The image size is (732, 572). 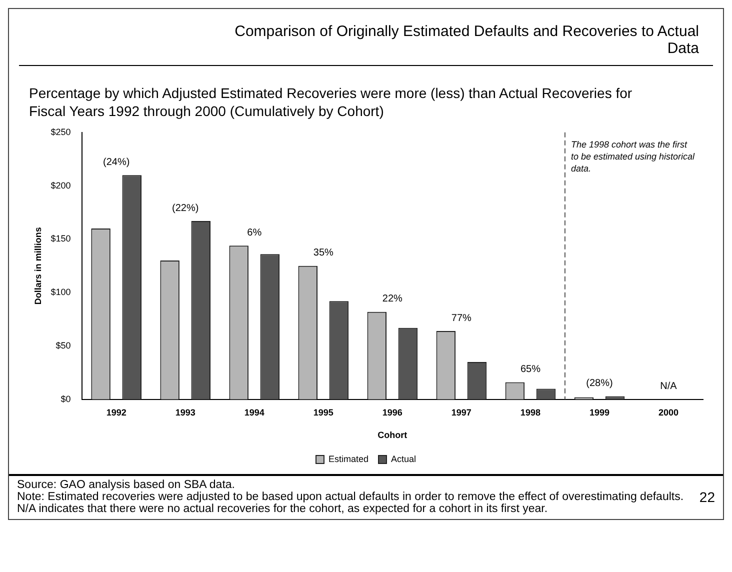 What do you see at coordinates (60, 239) in the screenshot?
I see `y-tick-label: $150` at bounding box center [60, 239].